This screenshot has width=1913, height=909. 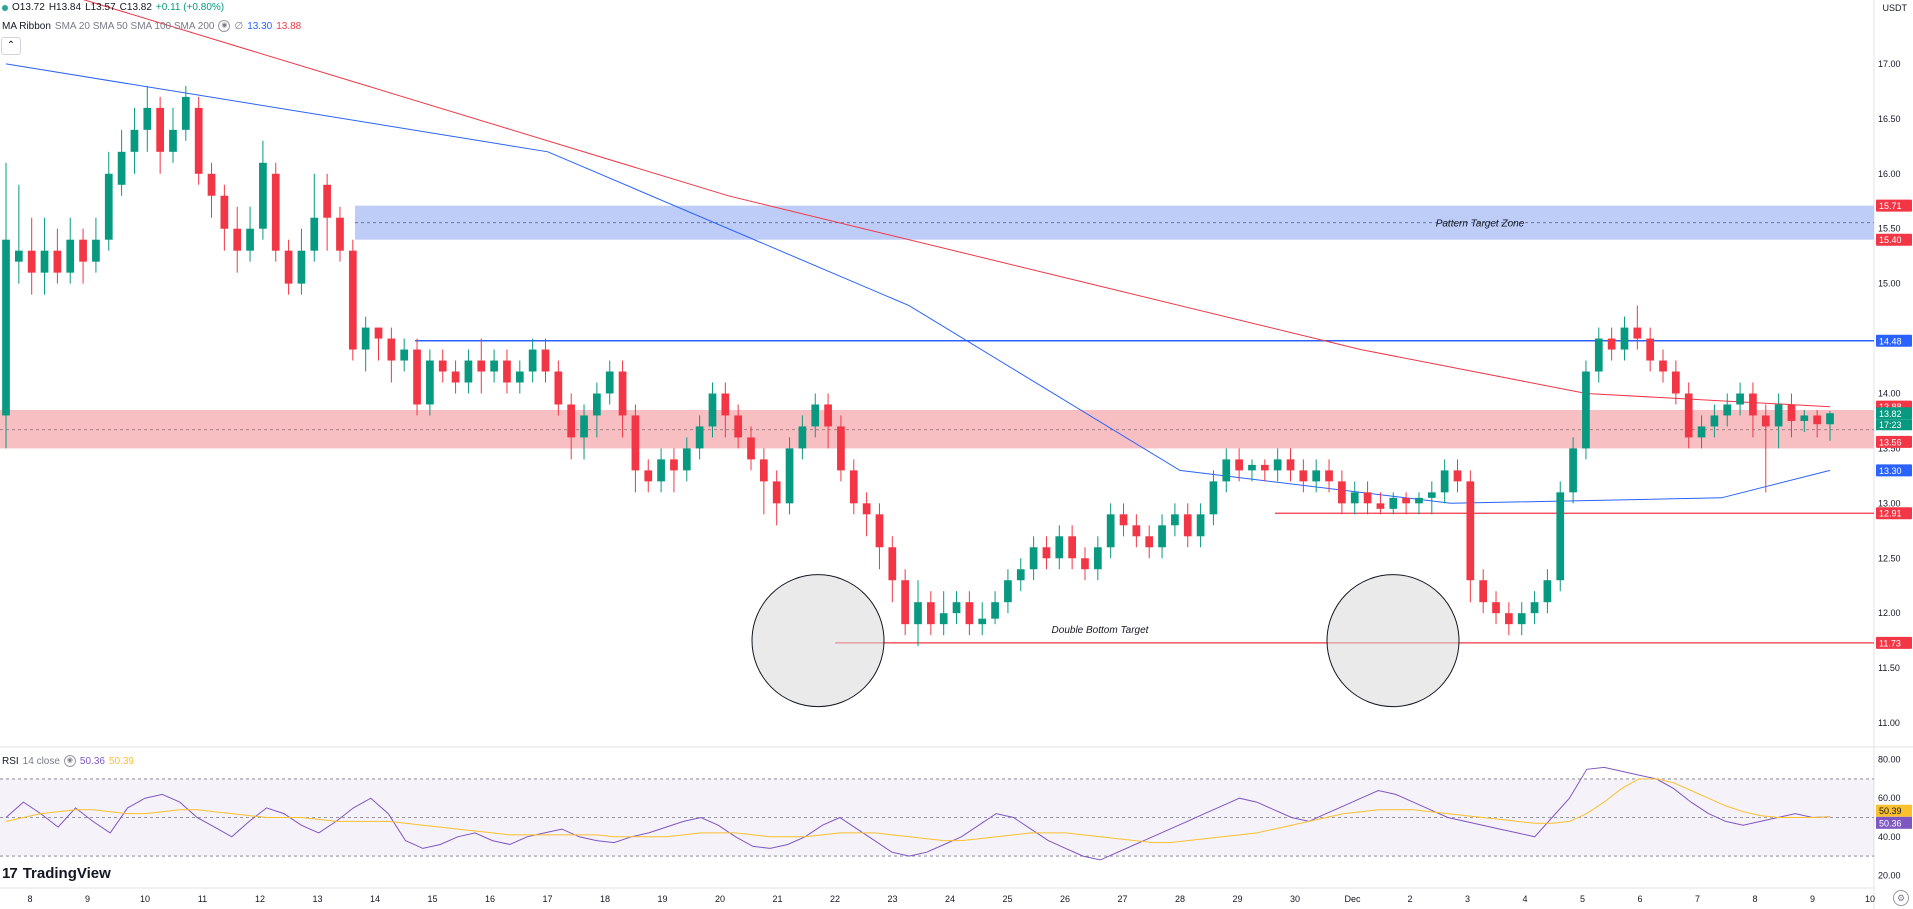 What do you see at coordinates (317, 899) in the screenshot?
I see `time-tick-label: 13` at bounding box center [317, 899].